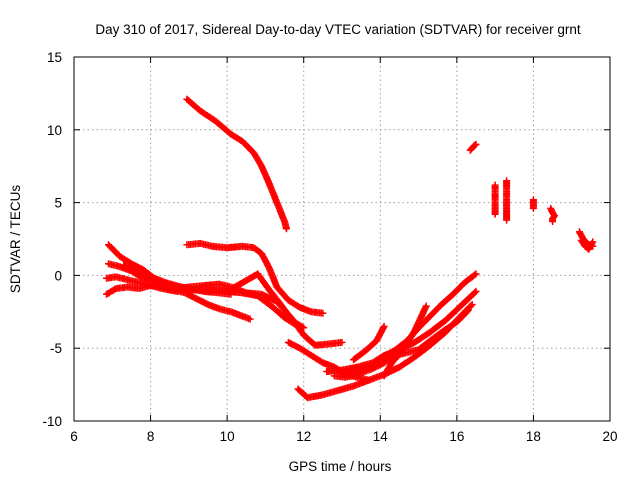 This screenshot has width=640, height=480. I want to click on x-axis-label: GPS time / hours, so click(340, 466).